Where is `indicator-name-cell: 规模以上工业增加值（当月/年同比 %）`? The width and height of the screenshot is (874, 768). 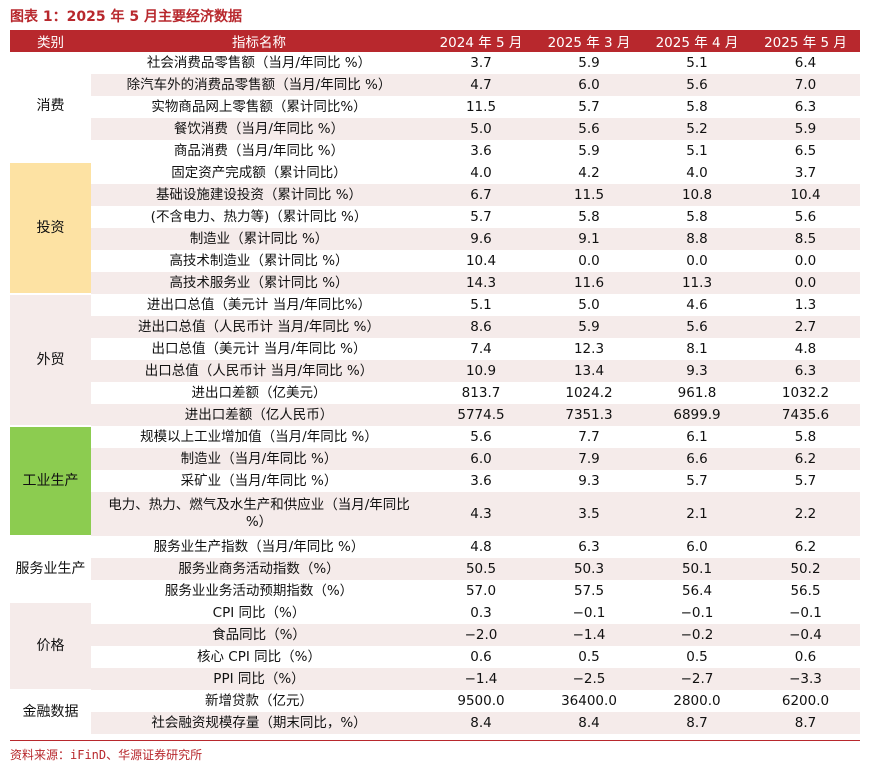
indicator-name-cell: 规模以上工业增加值（当月/年同比 %） is located at coordinates (259, 436).